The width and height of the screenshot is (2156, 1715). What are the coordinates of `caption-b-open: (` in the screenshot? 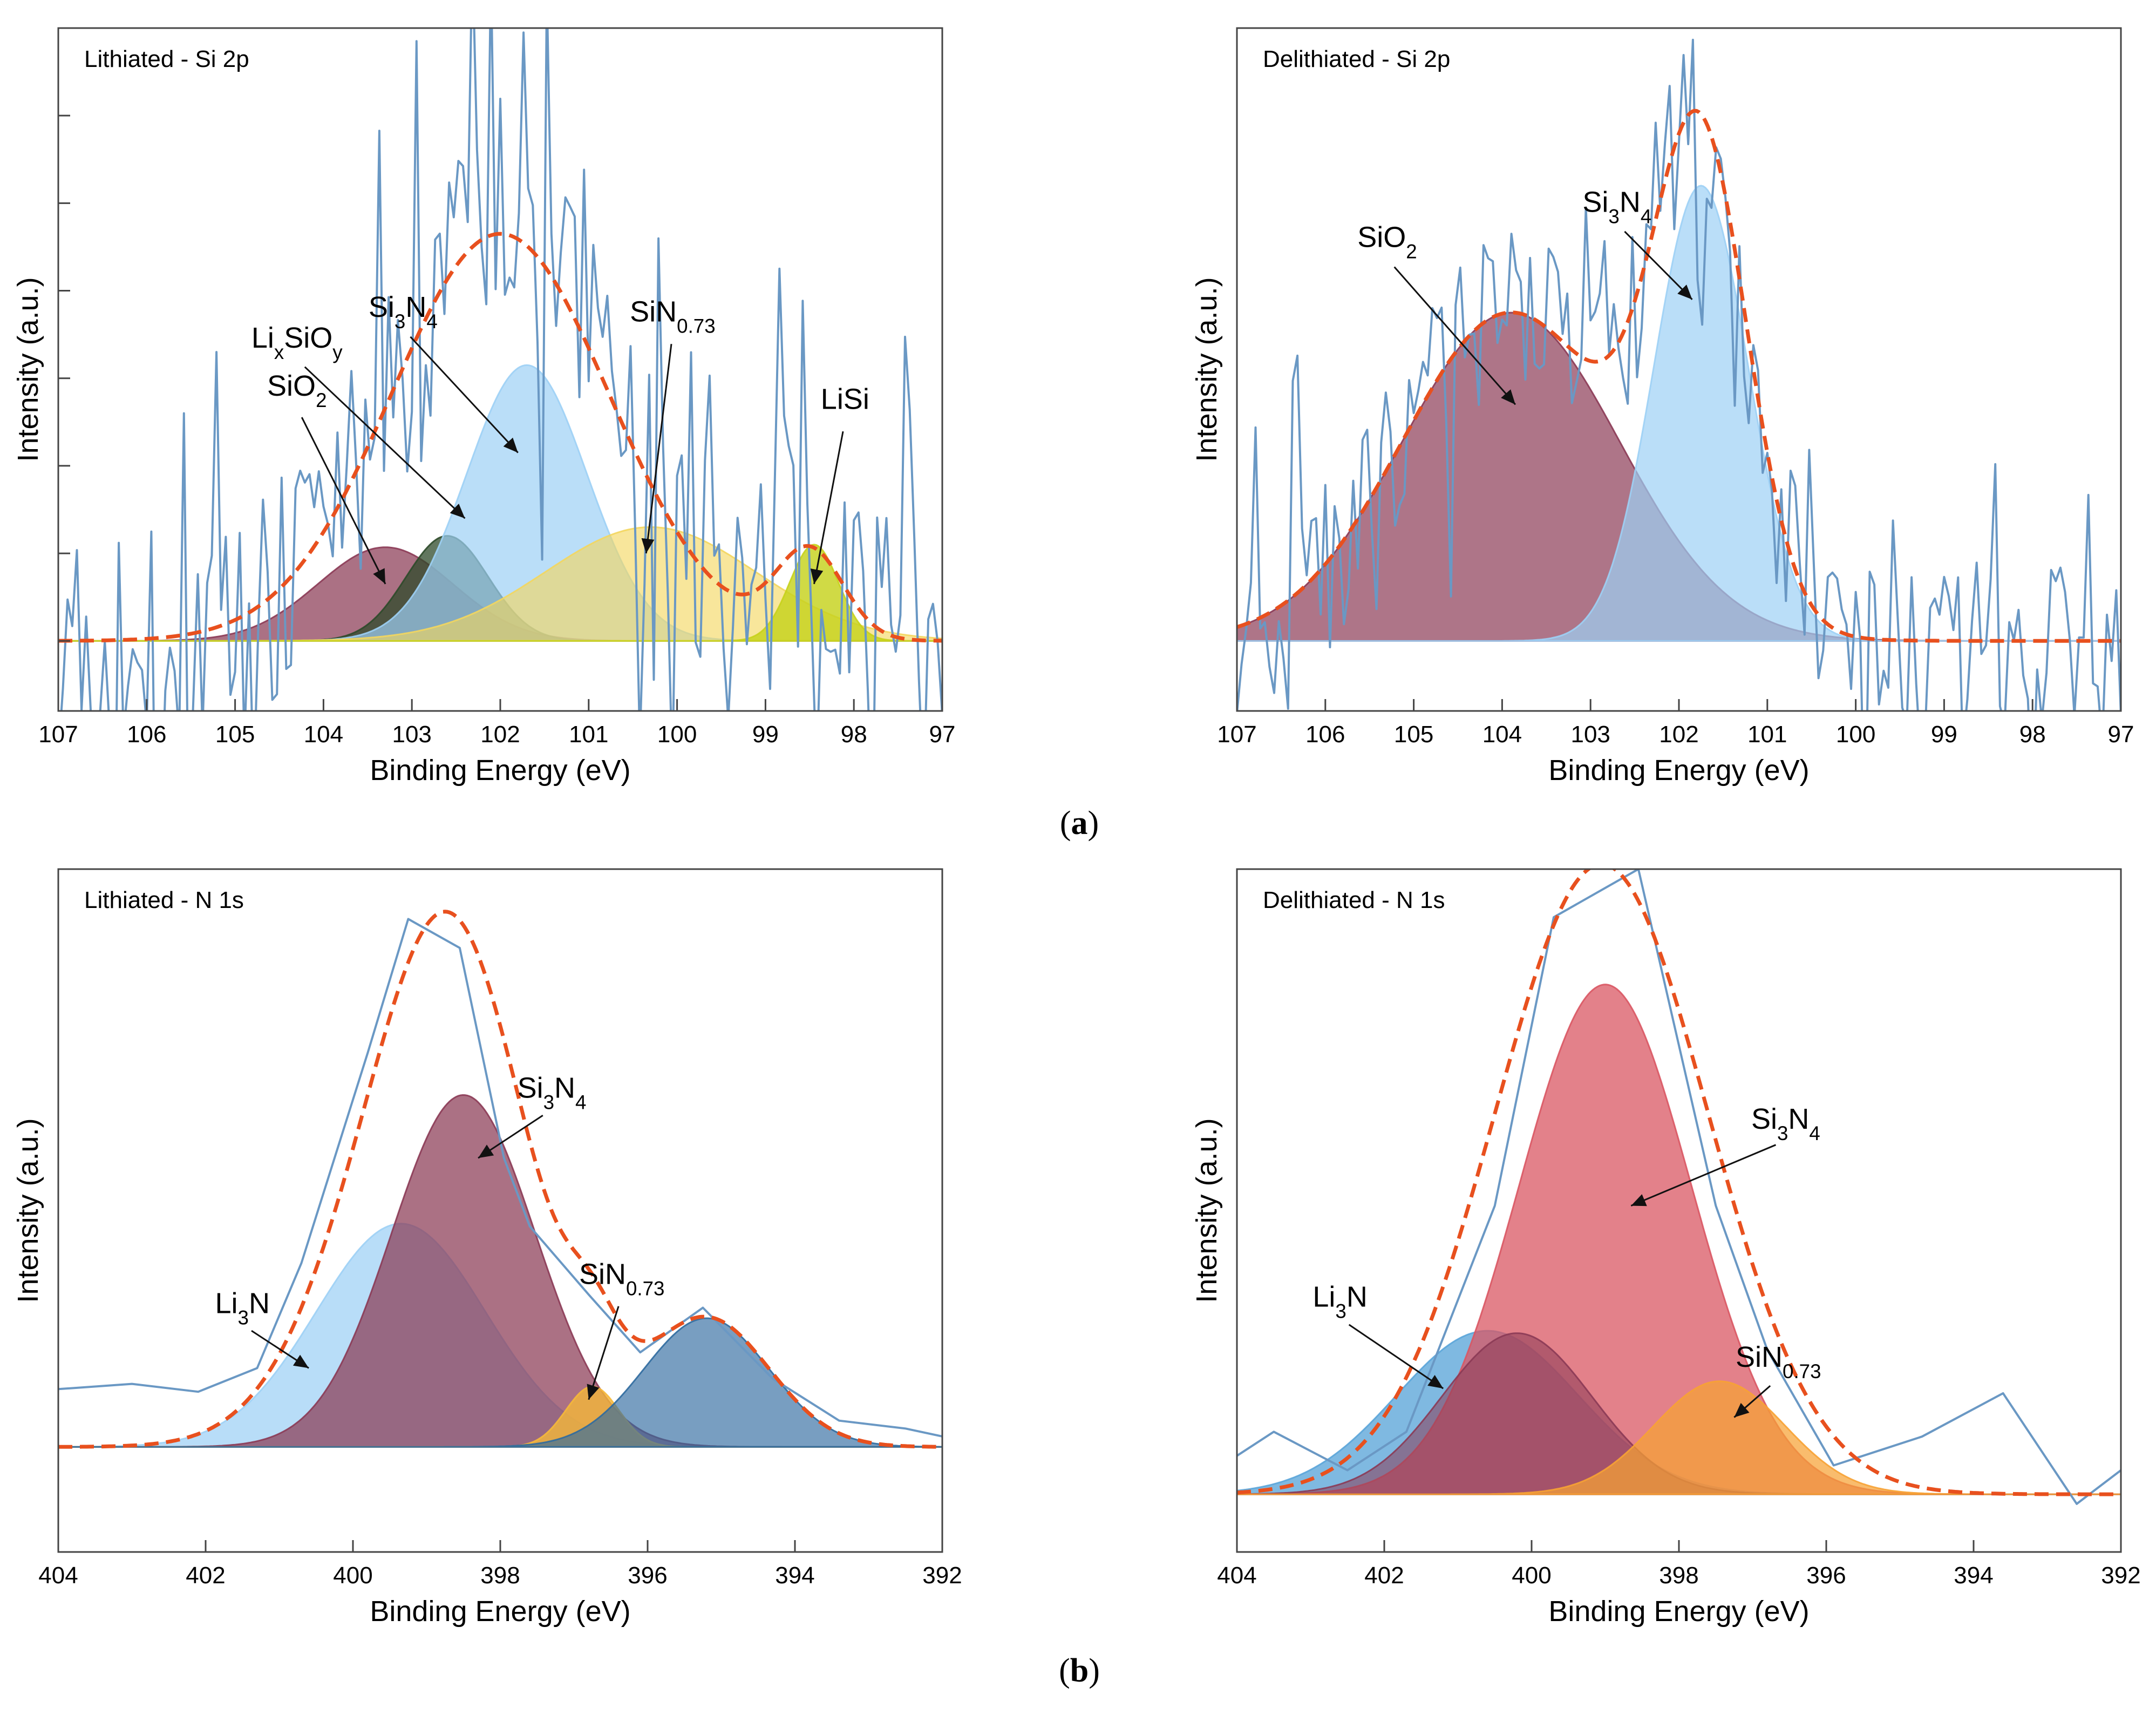 It's located at (1064, 1671).